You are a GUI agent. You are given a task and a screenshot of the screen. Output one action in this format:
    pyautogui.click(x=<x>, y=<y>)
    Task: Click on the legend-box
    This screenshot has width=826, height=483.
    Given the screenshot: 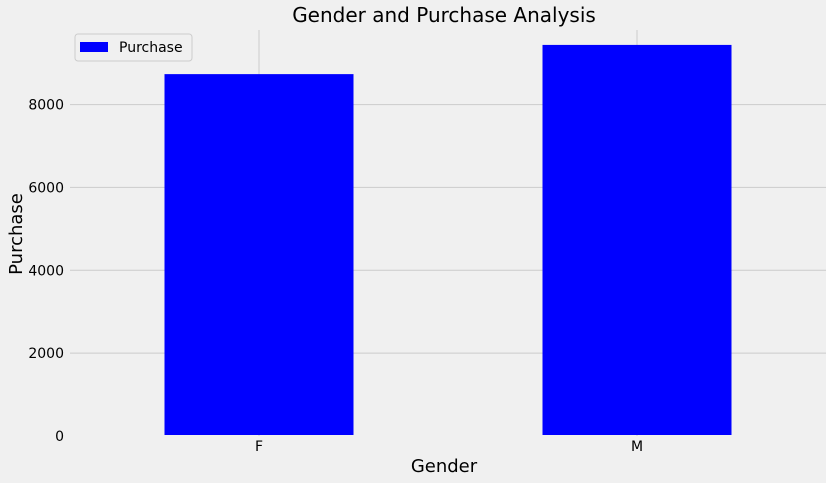 What is the action you would take?
    pyautogui.click(x=133, y=47)
    